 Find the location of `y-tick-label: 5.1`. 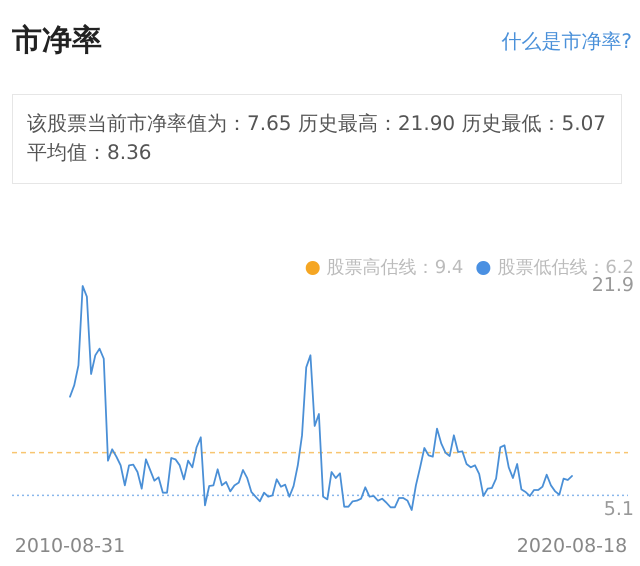

y-tick-label: 5.1 is located at coordinates (619, 509).